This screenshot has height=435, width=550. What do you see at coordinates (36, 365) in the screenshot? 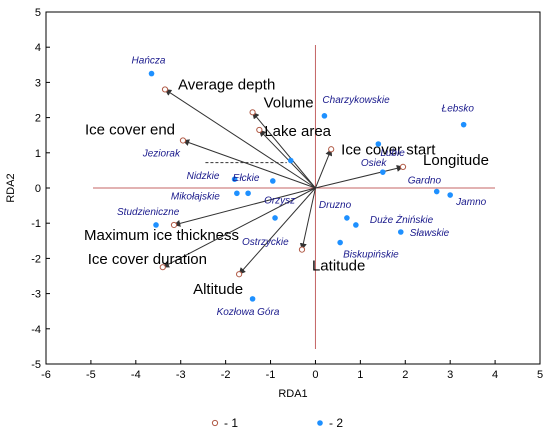
I see `y-tick-label: -5` at bounding box center [36, 365].